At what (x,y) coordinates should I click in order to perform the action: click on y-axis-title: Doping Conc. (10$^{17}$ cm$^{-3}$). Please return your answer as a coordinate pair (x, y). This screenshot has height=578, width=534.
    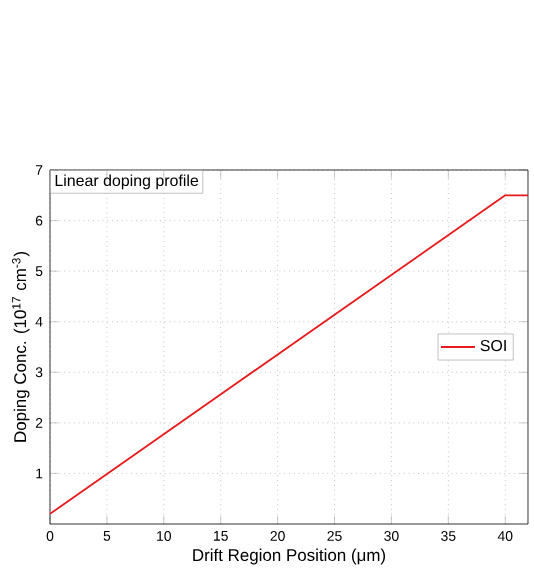
    Looking at the image, I should click on (21, 347).